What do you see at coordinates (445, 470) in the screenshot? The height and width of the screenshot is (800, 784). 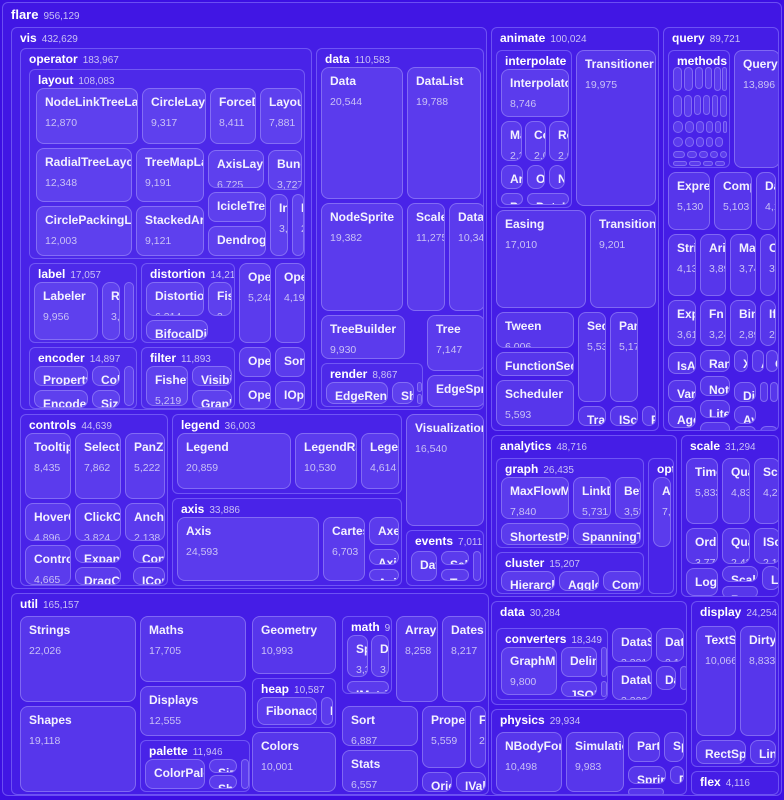 I see `cell-visualization: Visualization 16,540` at bounding box center [445, 470].